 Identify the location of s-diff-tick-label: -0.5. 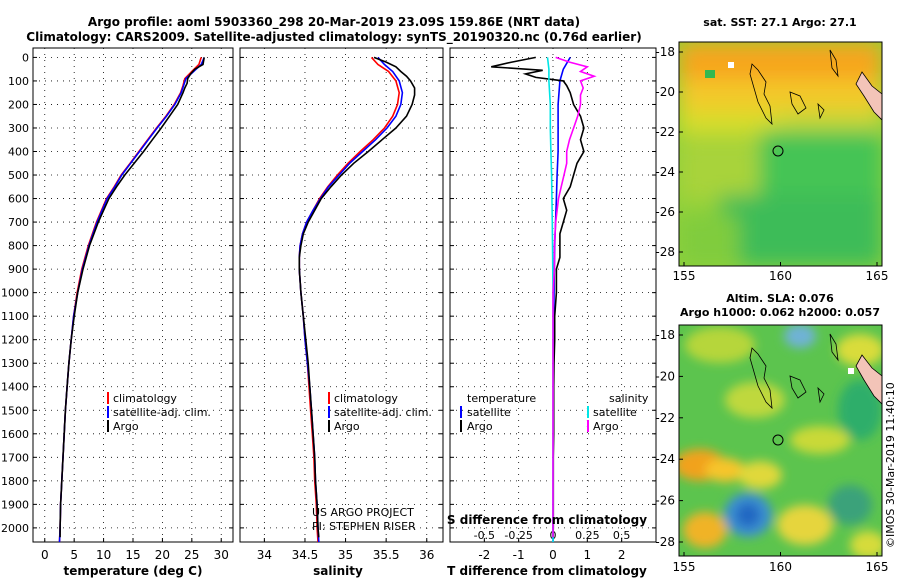
(484, 535).